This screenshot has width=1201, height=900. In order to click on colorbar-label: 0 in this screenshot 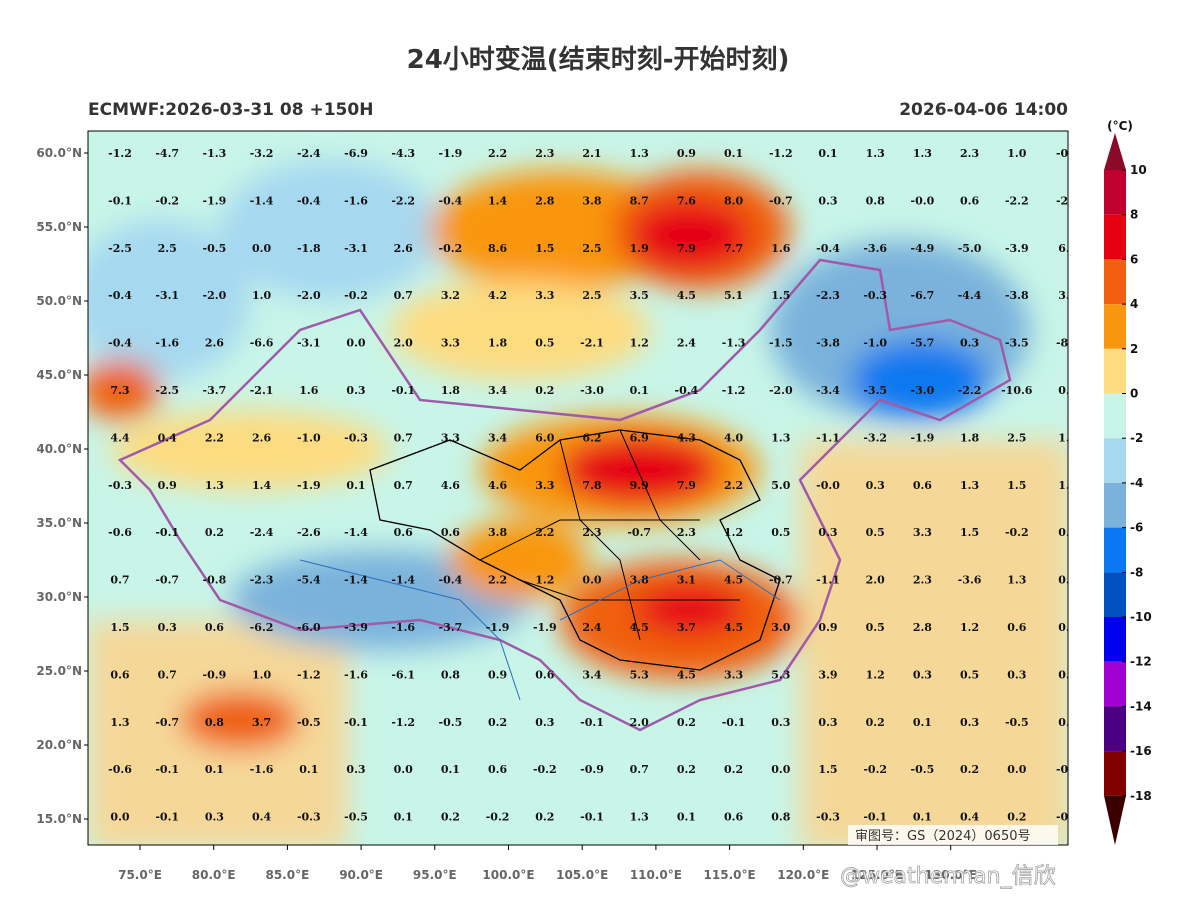, I will do `click(1134, 394)`.